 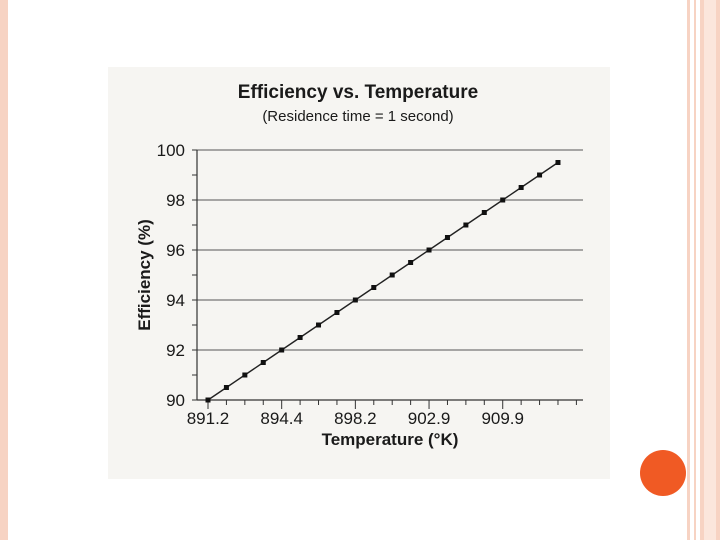 What do you see at coordinates (175, 400) in the screenshot?
I see `y-tick-label: 90` at bounding box center [175, 400].